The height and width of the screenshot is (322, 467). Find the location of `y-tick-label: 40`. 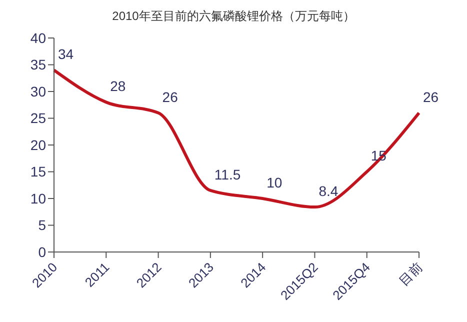

y-tick-label: 40 is located at coordinates (38, 38).